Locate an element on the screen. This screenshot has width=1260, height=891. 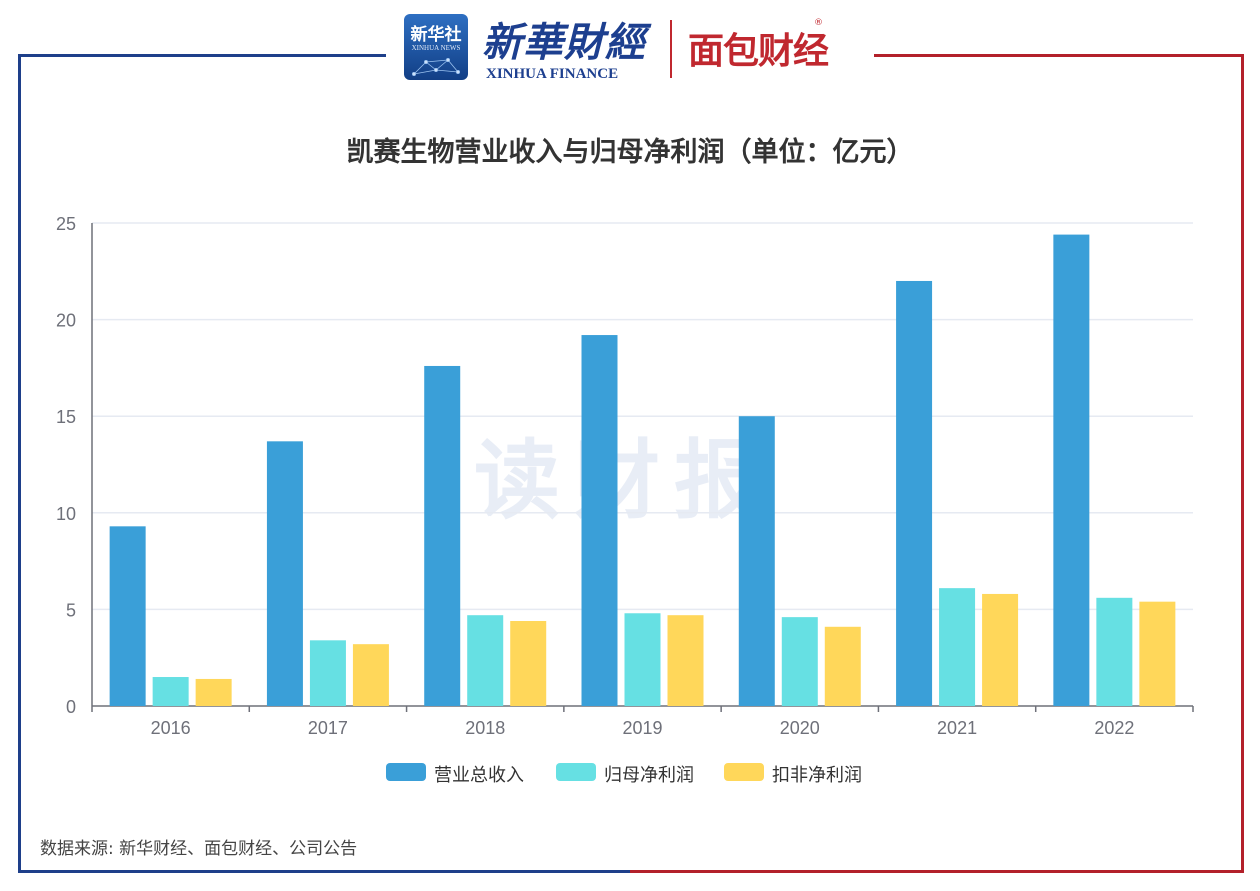
data-source-note: 数据来源: 新华财经、面包财经、公司公告 is located at coordinates (199, 849).